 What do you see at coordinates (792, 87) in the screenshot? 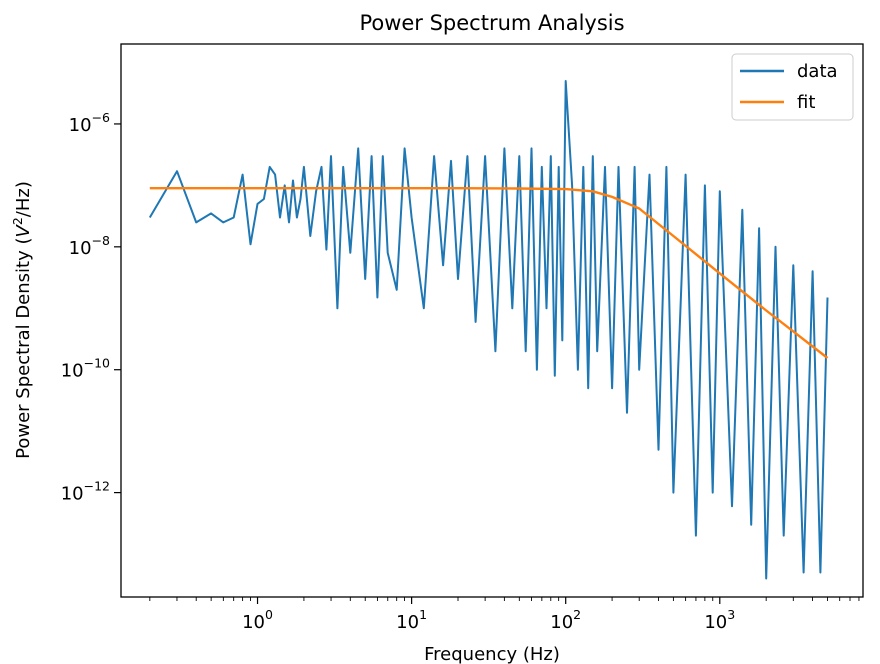
I see `legend: data fit` at bounding box center [792, 87].